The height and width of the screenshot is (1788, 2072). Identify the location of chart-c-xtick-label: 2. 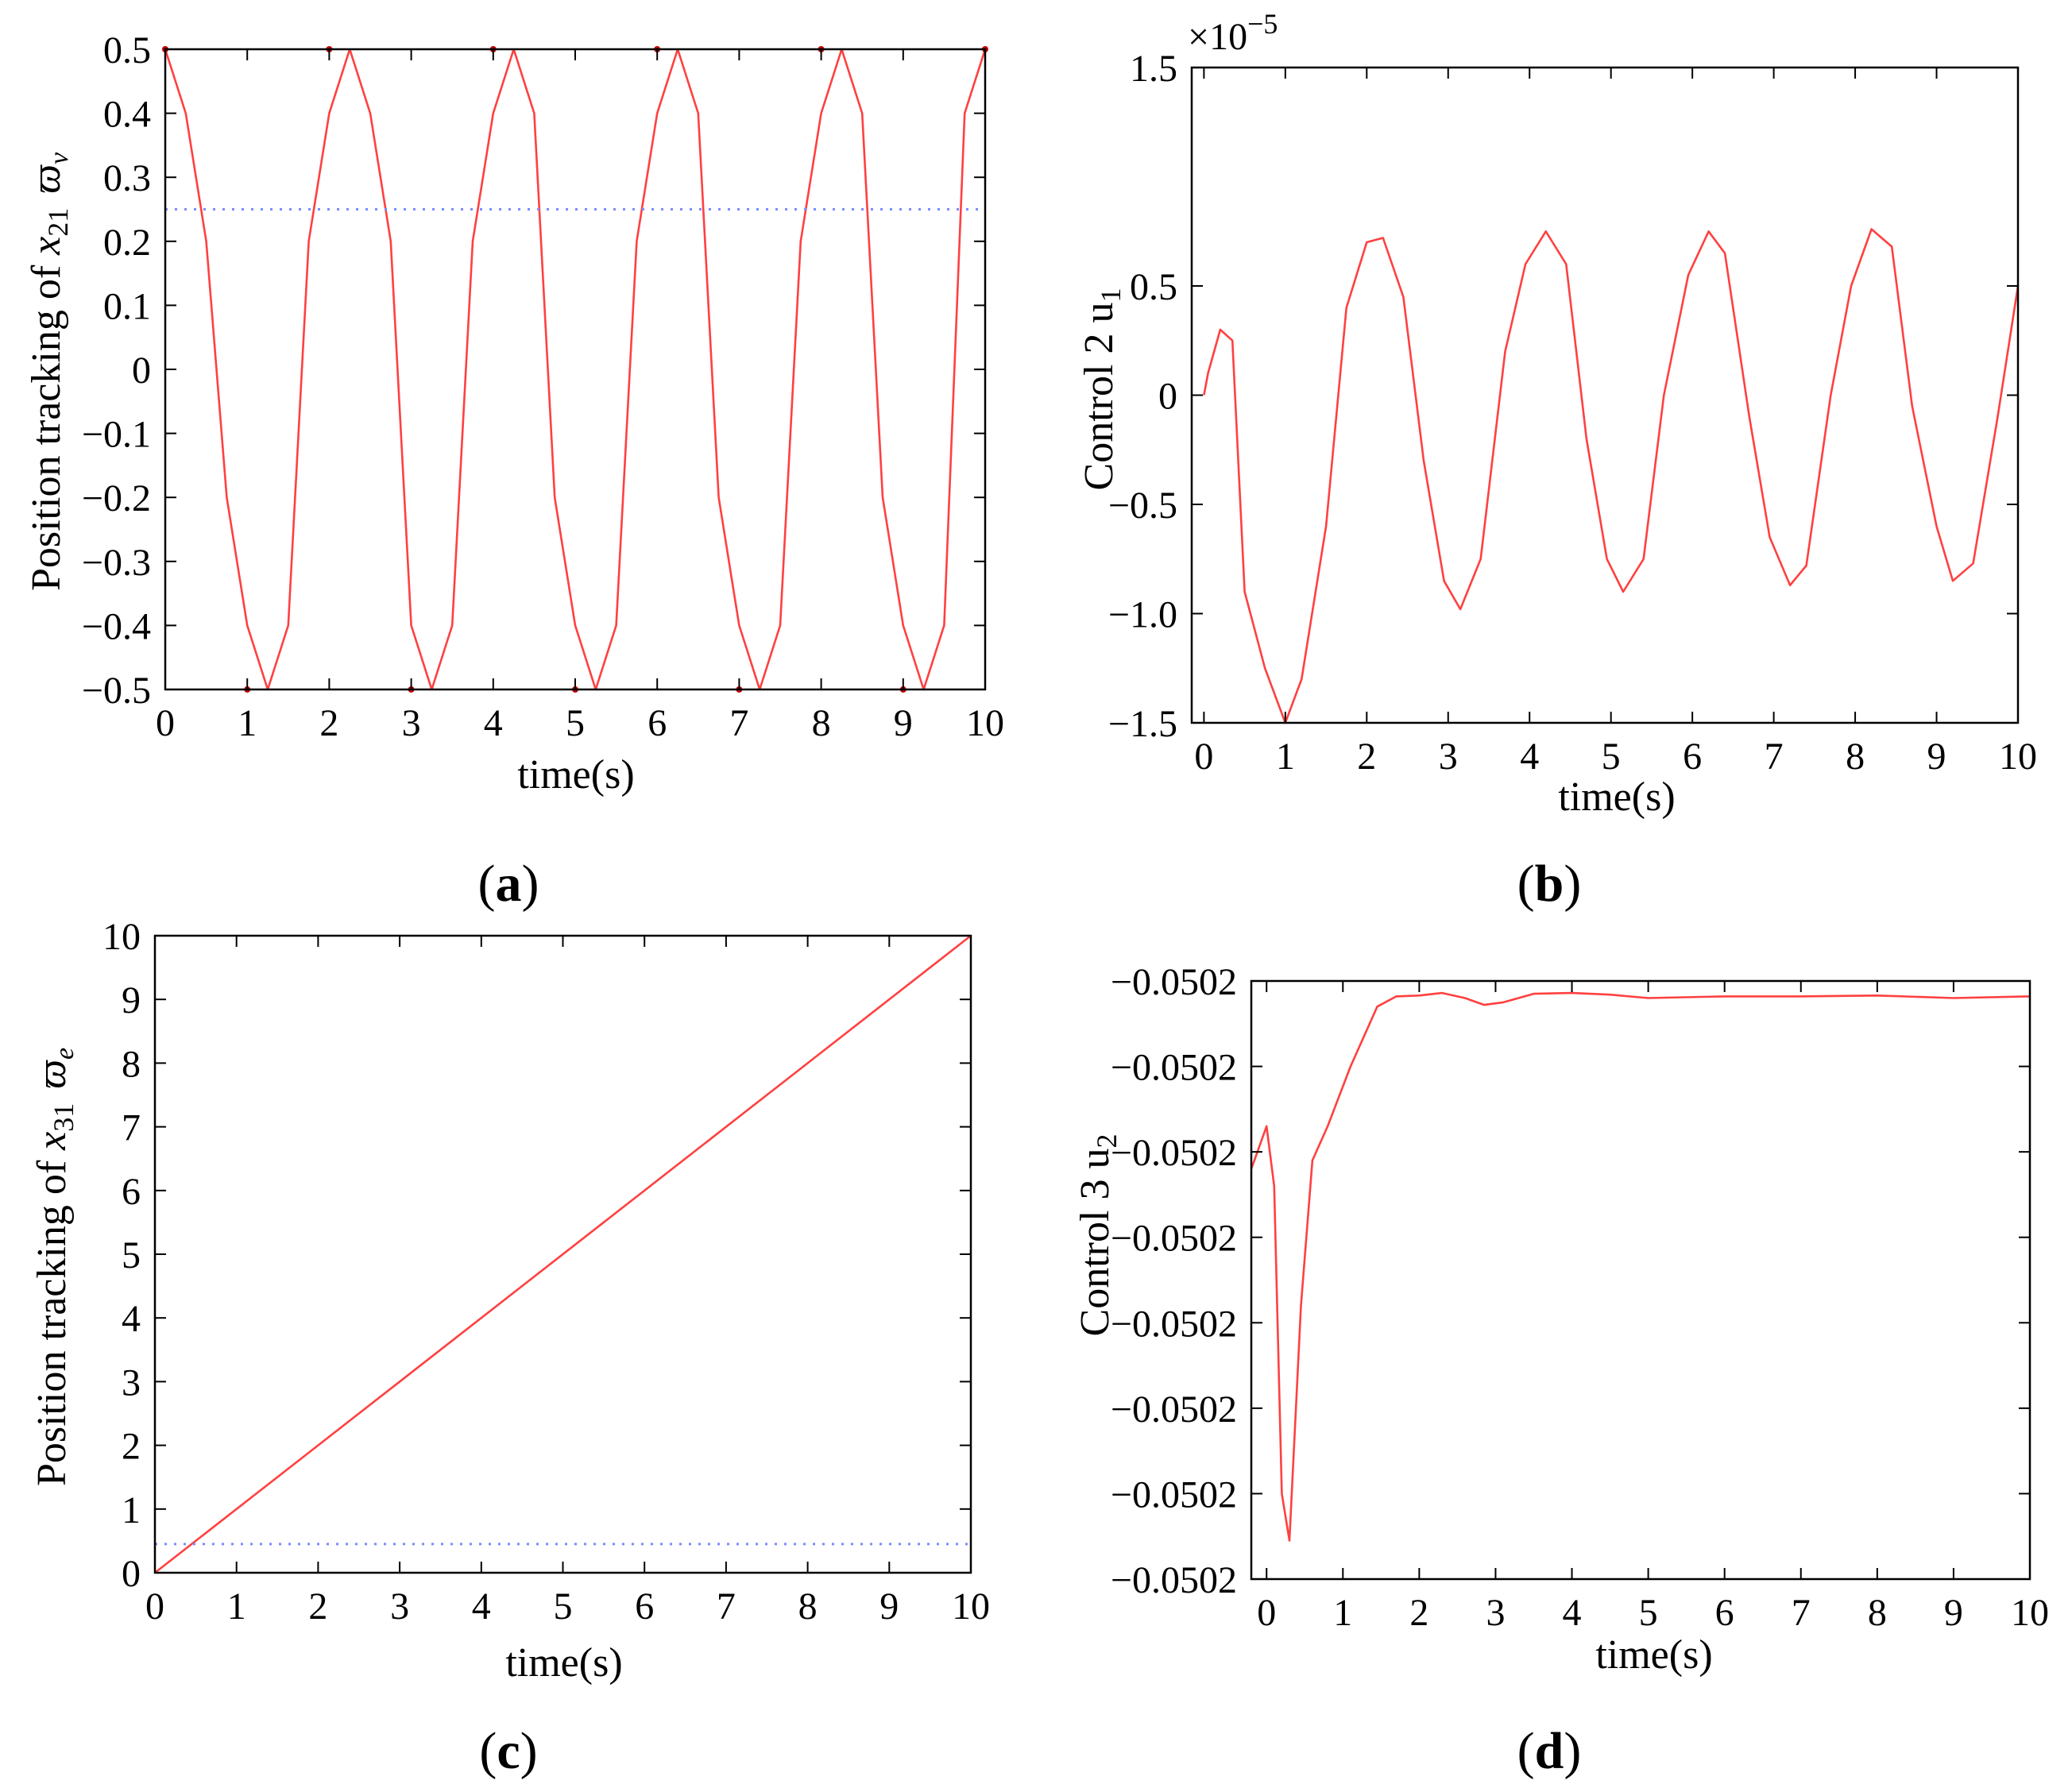
(317, 1606).